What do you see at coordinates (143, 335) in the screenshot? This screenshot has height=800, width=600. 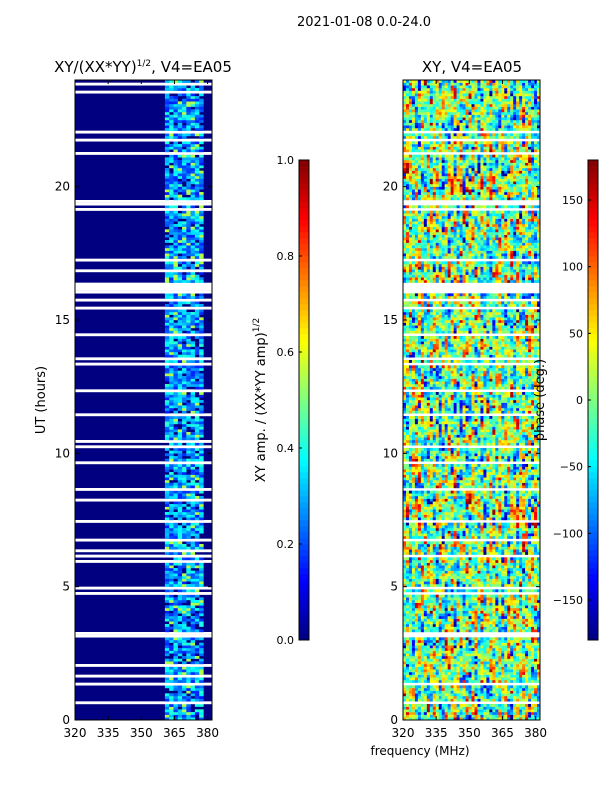 I see `amplitude-gap-row` at bounding box center [143, 335].